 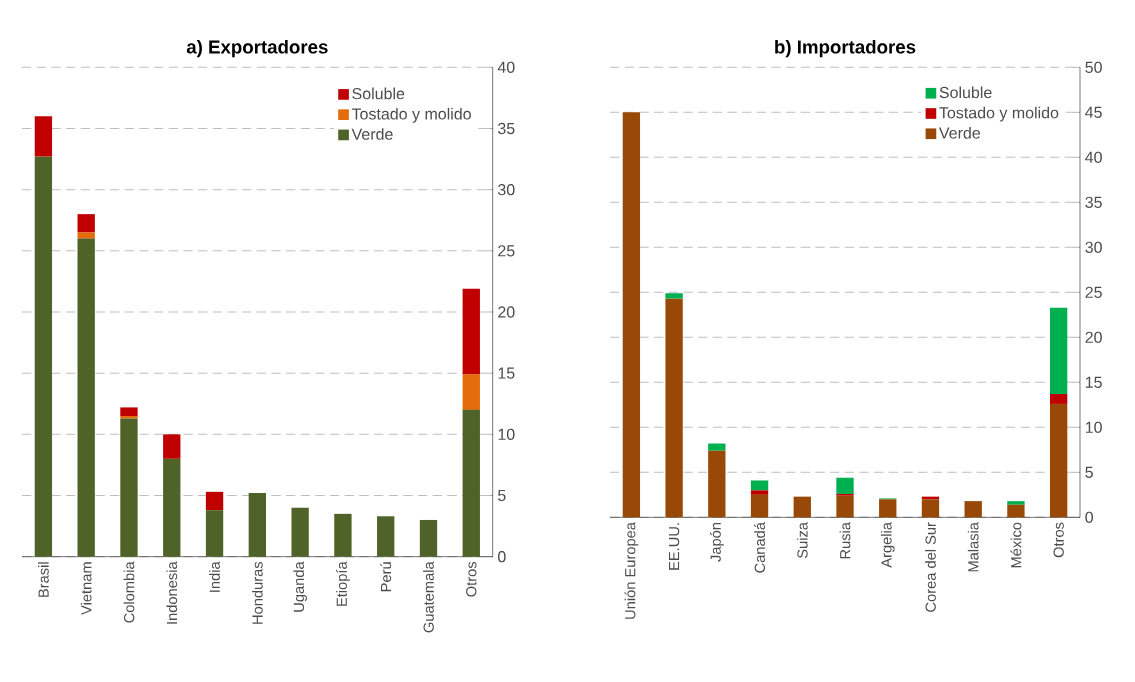 I want to click on y-tick-label: 45, so click(x=1093, y=112).